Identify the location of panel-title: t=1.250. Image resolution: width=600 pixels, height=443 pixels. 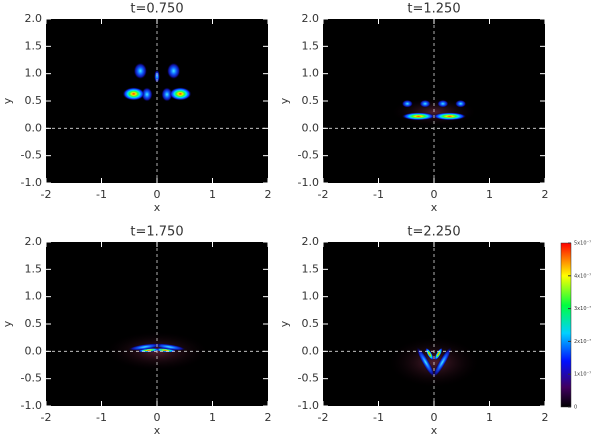
(433, 9).